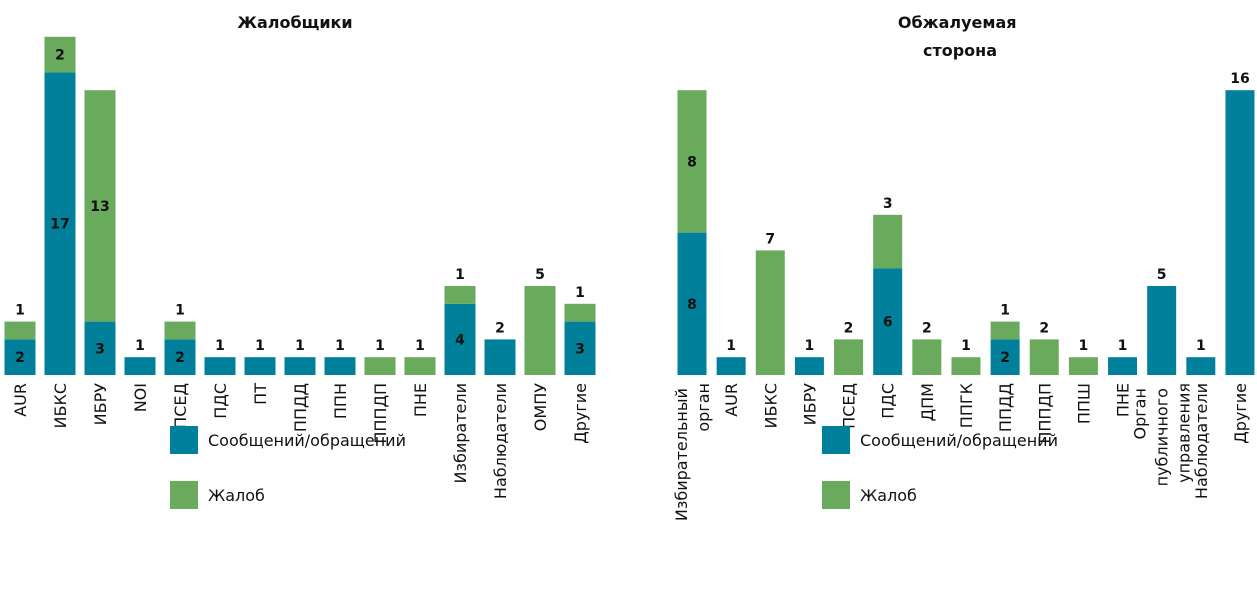  Describe the element at coordinates (960, 36) in the screenshot. I see `chart-title: Обжалуемая сторона` at that location.